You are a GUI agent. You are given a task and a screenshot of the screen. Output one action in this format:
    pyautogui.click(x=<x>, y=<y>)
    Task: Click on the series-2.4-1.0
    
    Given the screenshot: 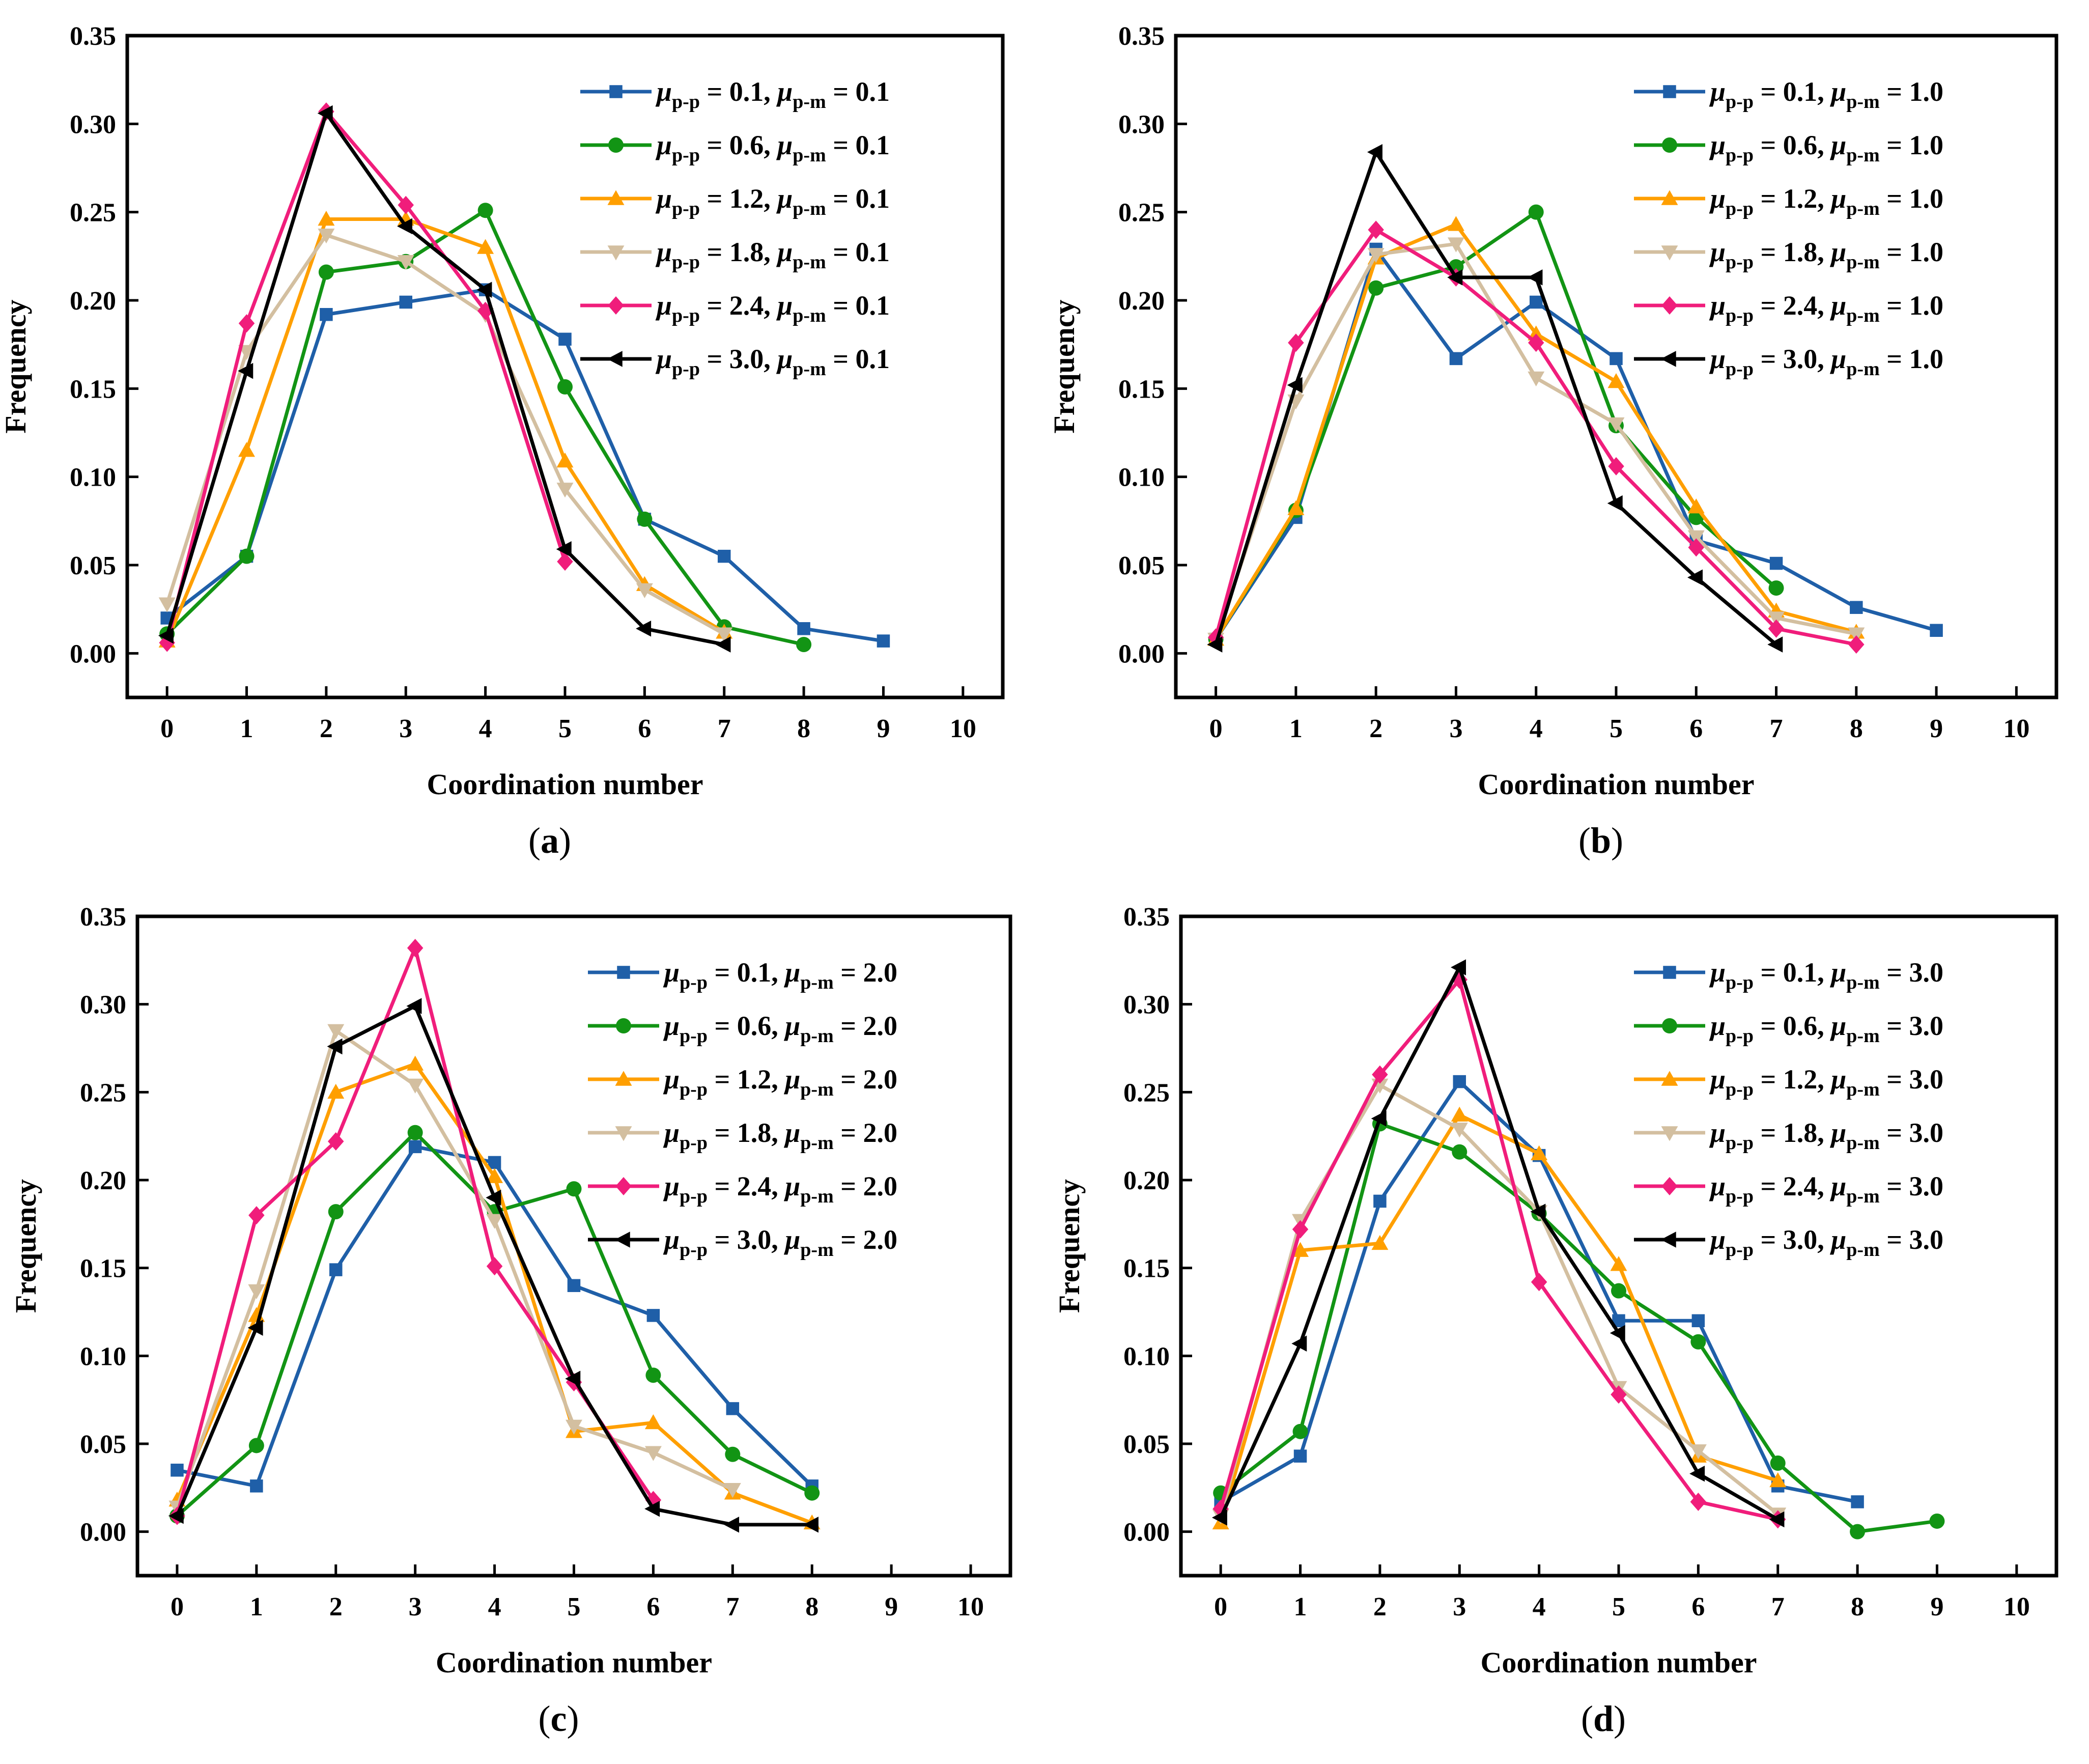 What is the action you would take?
    pyautogui.click(x=1536, y=437)
    